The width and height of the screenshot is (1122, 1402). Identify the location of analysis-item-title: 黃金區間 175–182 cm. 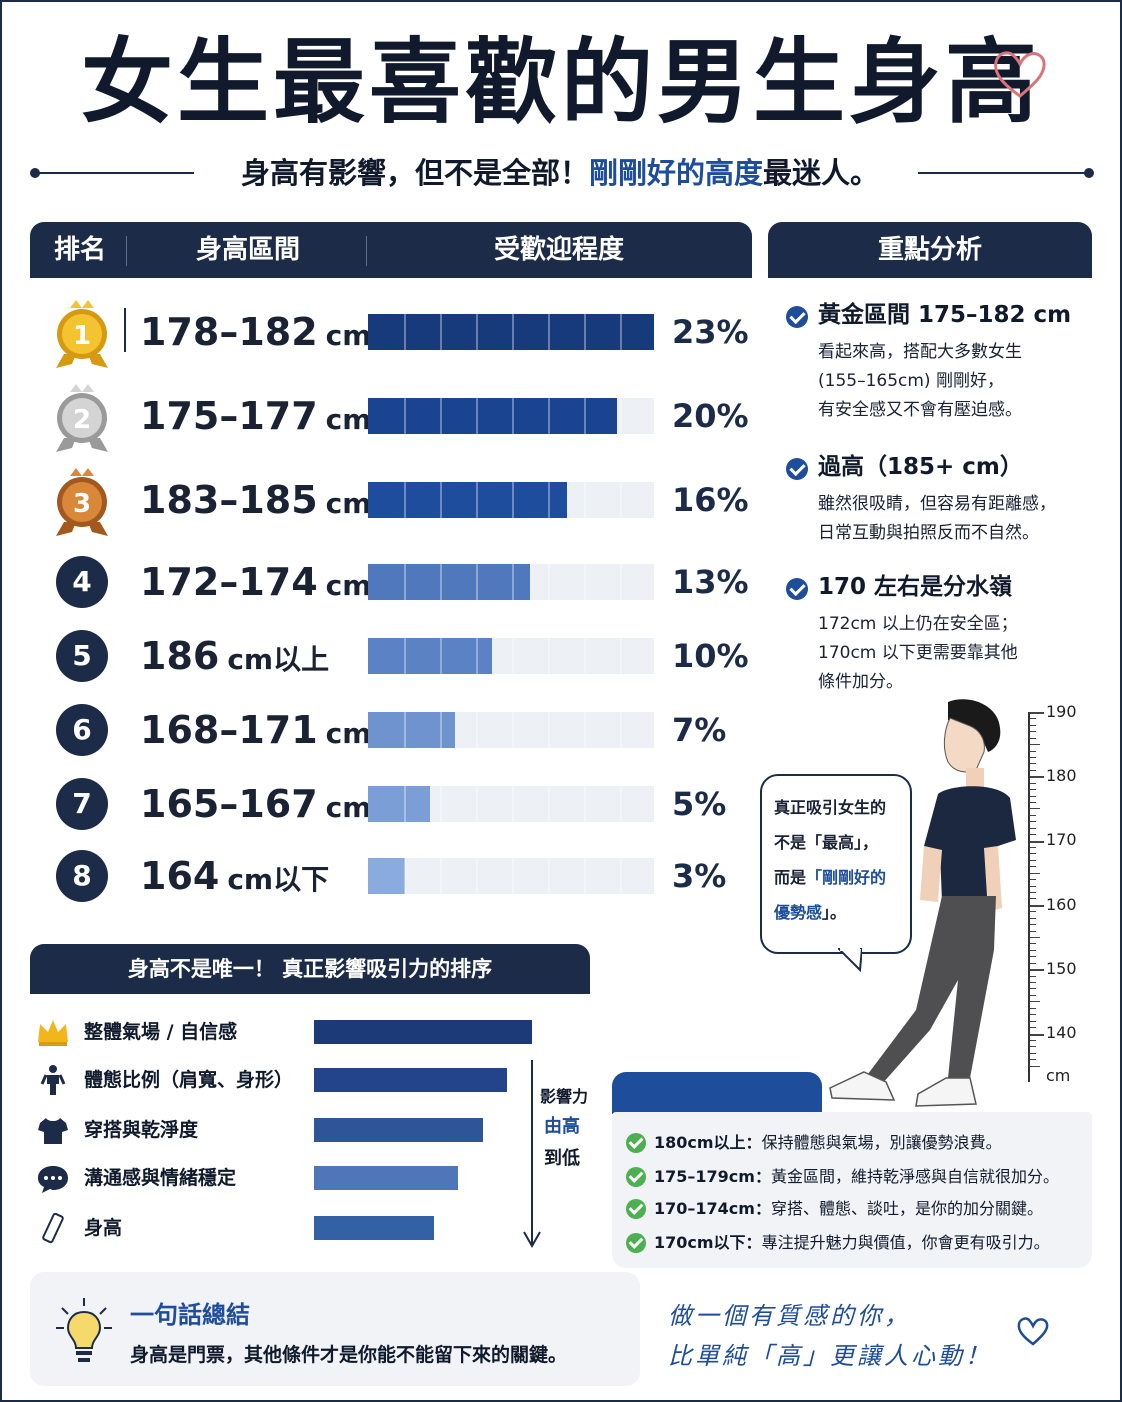
(945, 315).